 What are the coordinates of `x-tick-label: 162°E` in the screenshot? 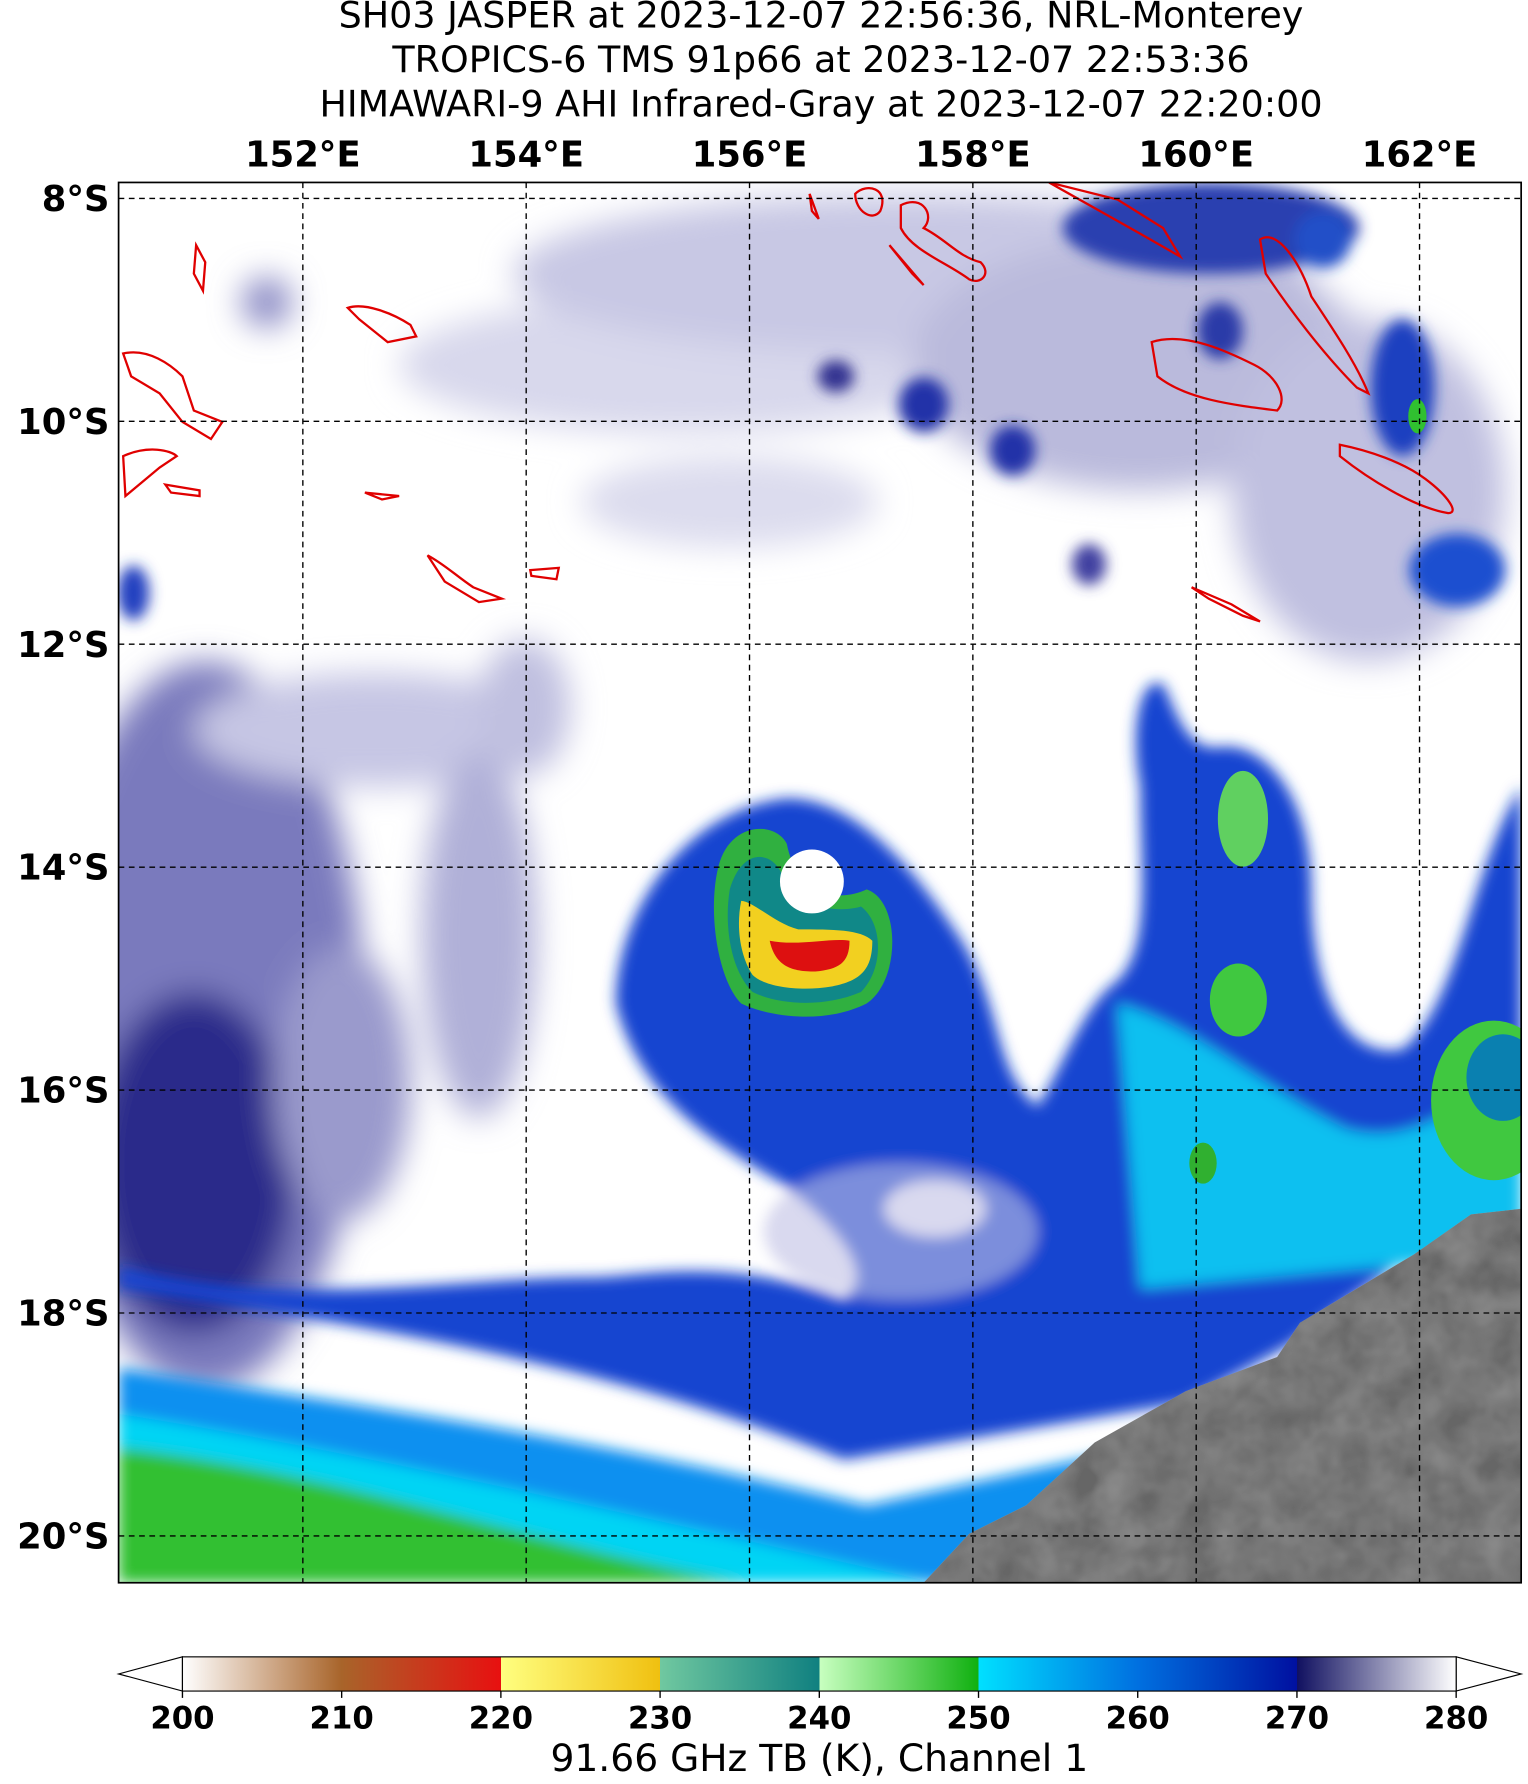 It's located at (1420, 154).